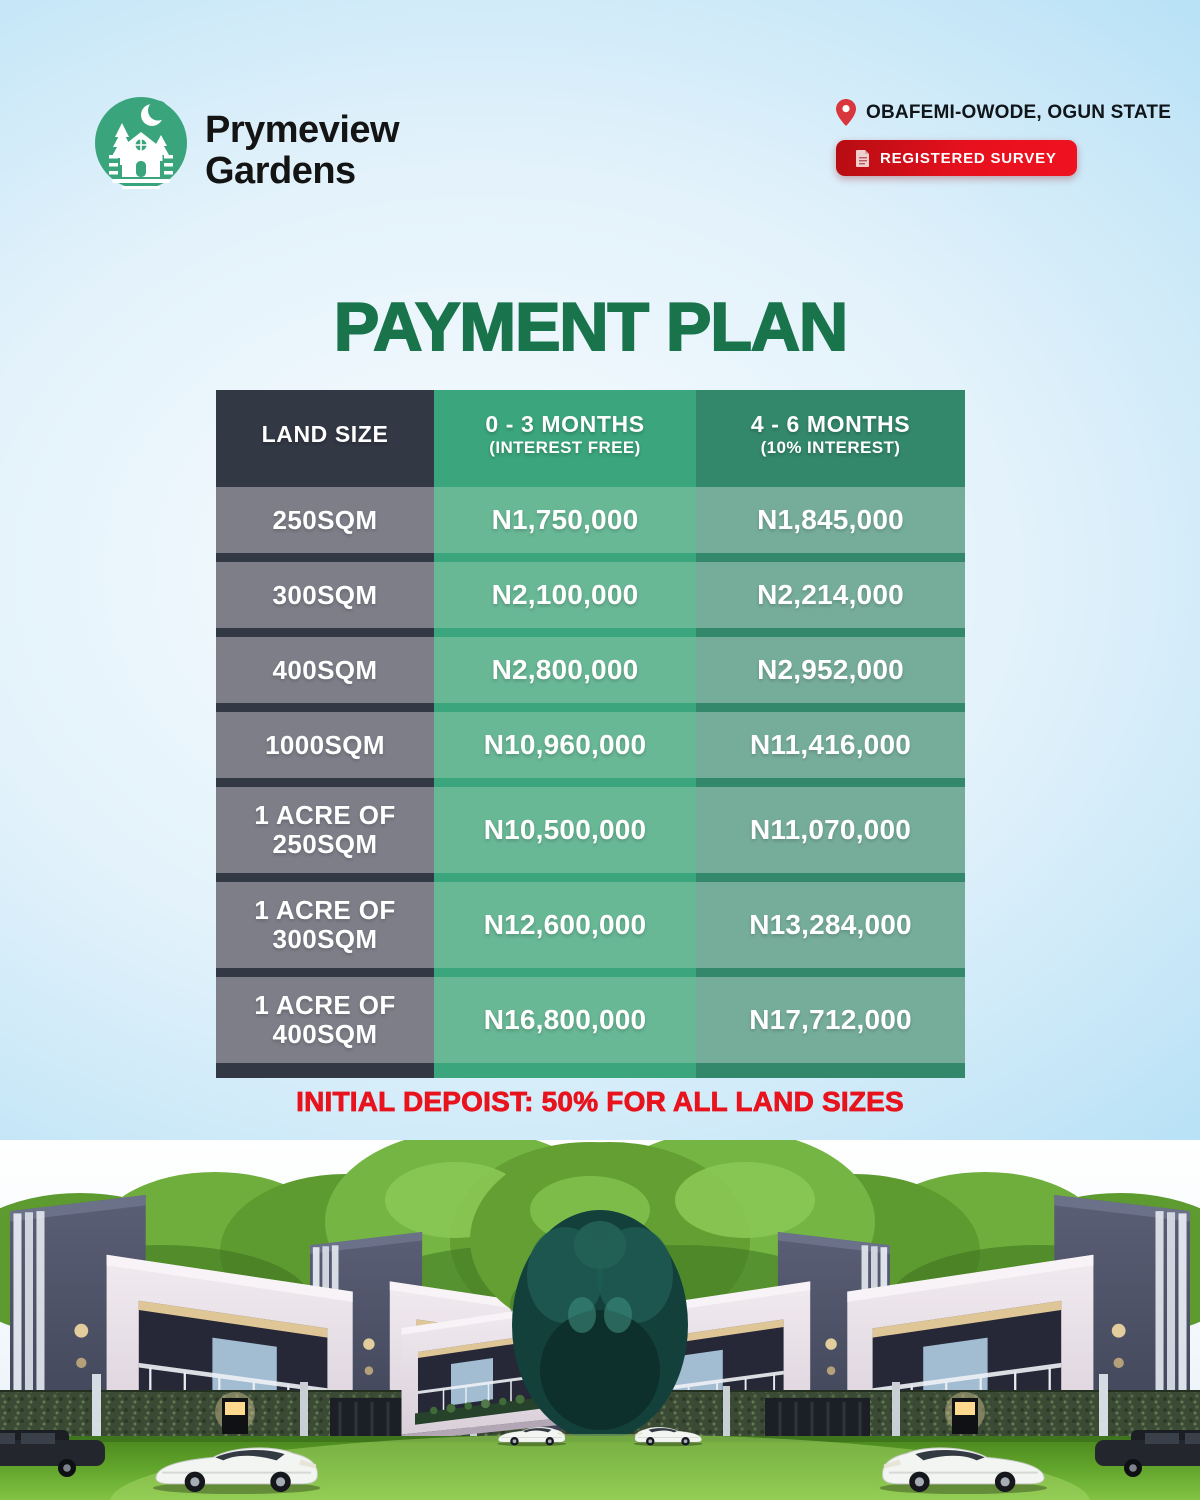 Image resolution: width=1200 pixels, height=1500 pixels. I want to click on table-cell-price-4-6-months: N13,284,000, so click(830, 925).